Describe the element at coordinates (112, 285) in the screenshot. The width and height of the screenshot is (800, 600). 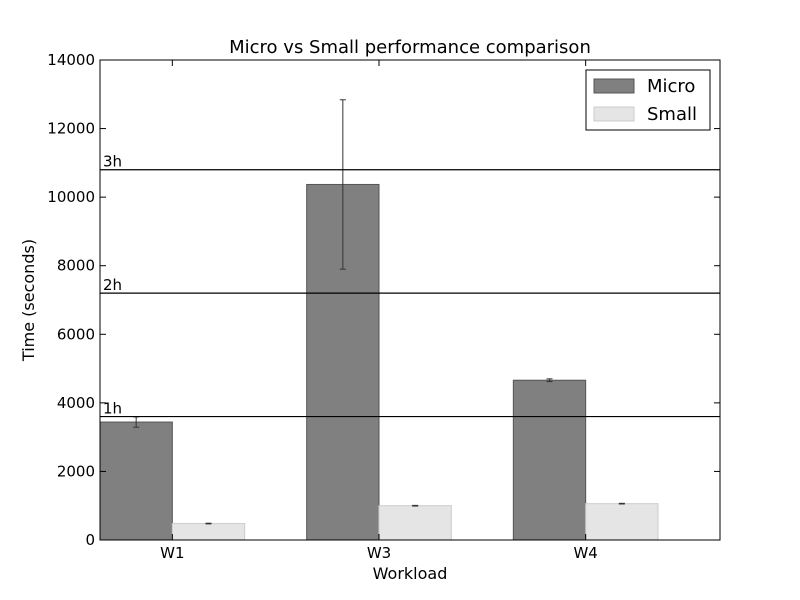
I see `reference-label-2h: 2h` at that location.